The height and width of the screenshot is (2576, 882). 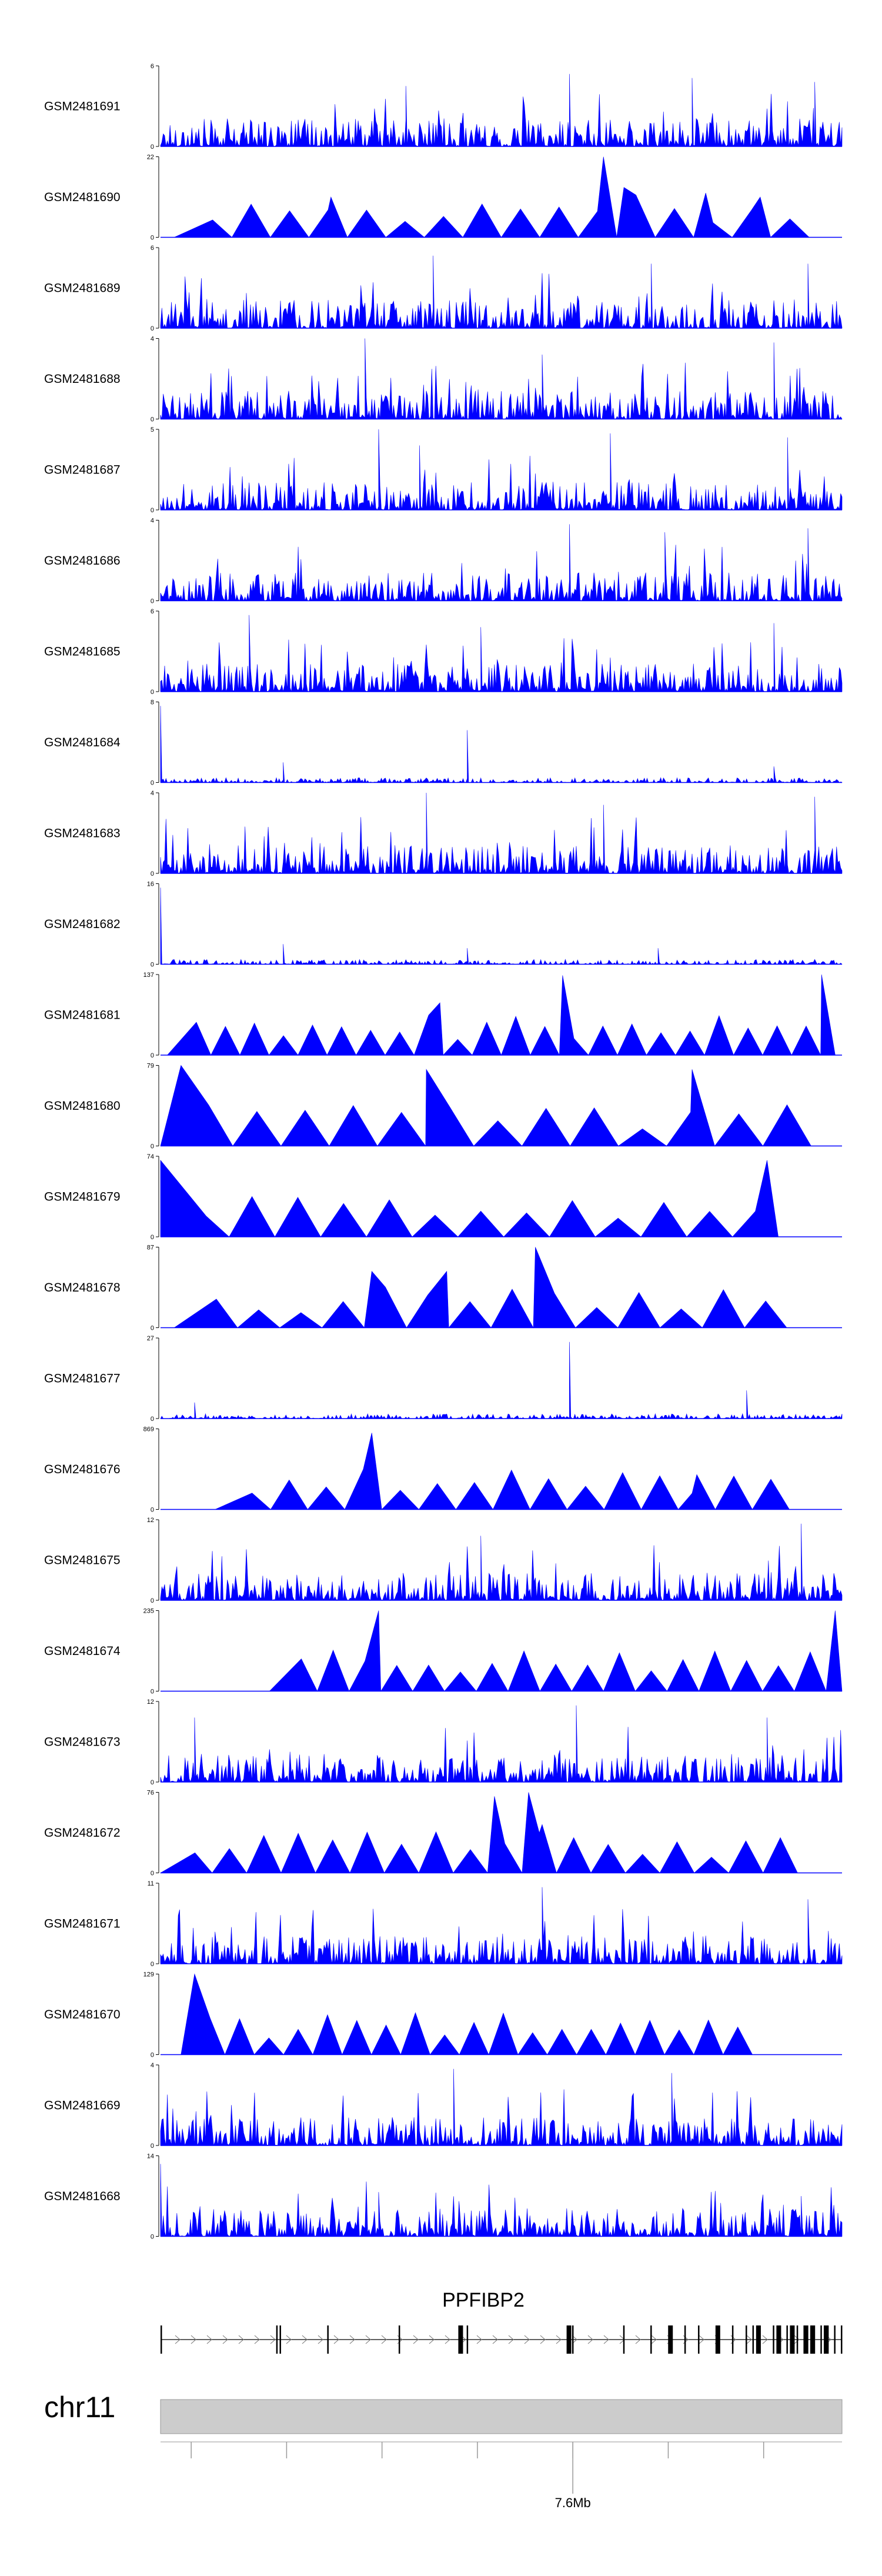 What do you see at coordinates (152, 702) in the screenshot?
I see `y-max-label: 8` at bounding box center [152, 702].